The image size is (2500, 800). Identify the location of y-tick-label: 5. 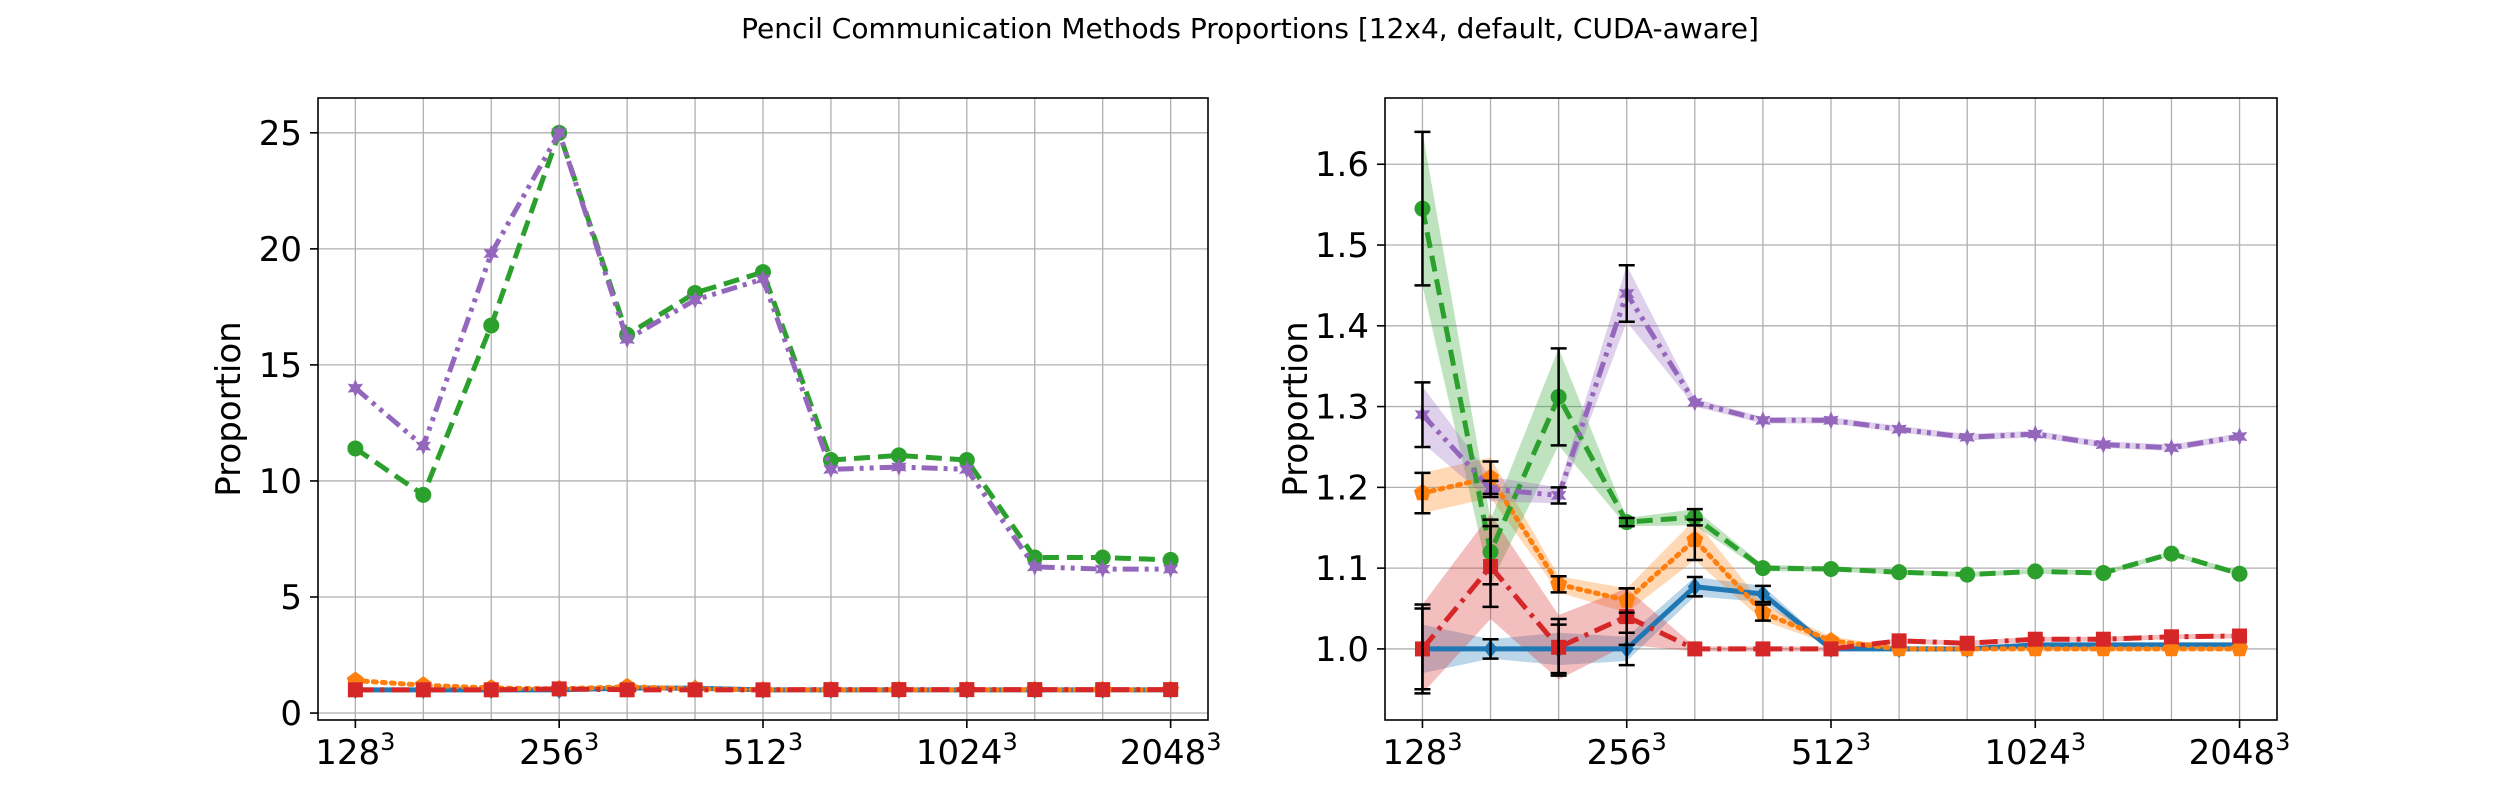
(291, 598).